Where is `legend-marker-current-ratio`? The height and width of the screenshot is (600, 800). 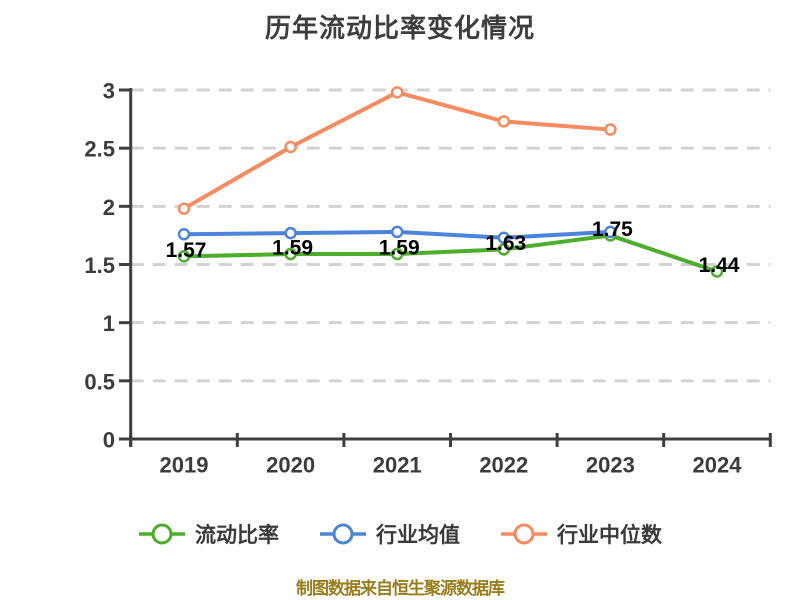 legend-marker-current-ratio is located at coordinates (162, 534).